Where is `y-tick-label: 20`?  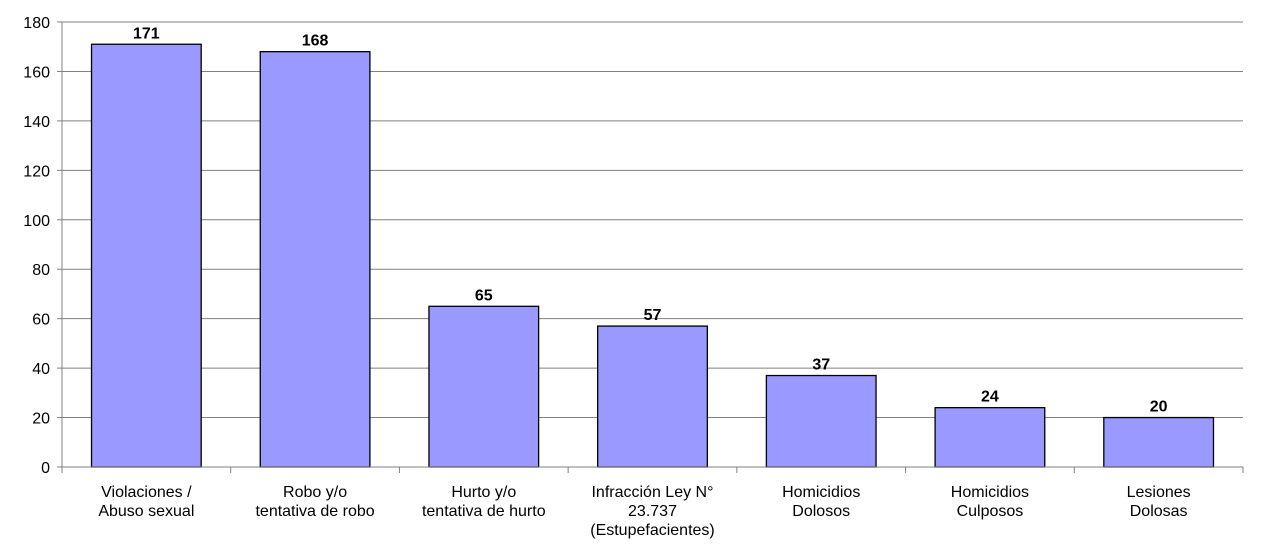
y-tick-label: 20 is located at coordinates (41, 419).